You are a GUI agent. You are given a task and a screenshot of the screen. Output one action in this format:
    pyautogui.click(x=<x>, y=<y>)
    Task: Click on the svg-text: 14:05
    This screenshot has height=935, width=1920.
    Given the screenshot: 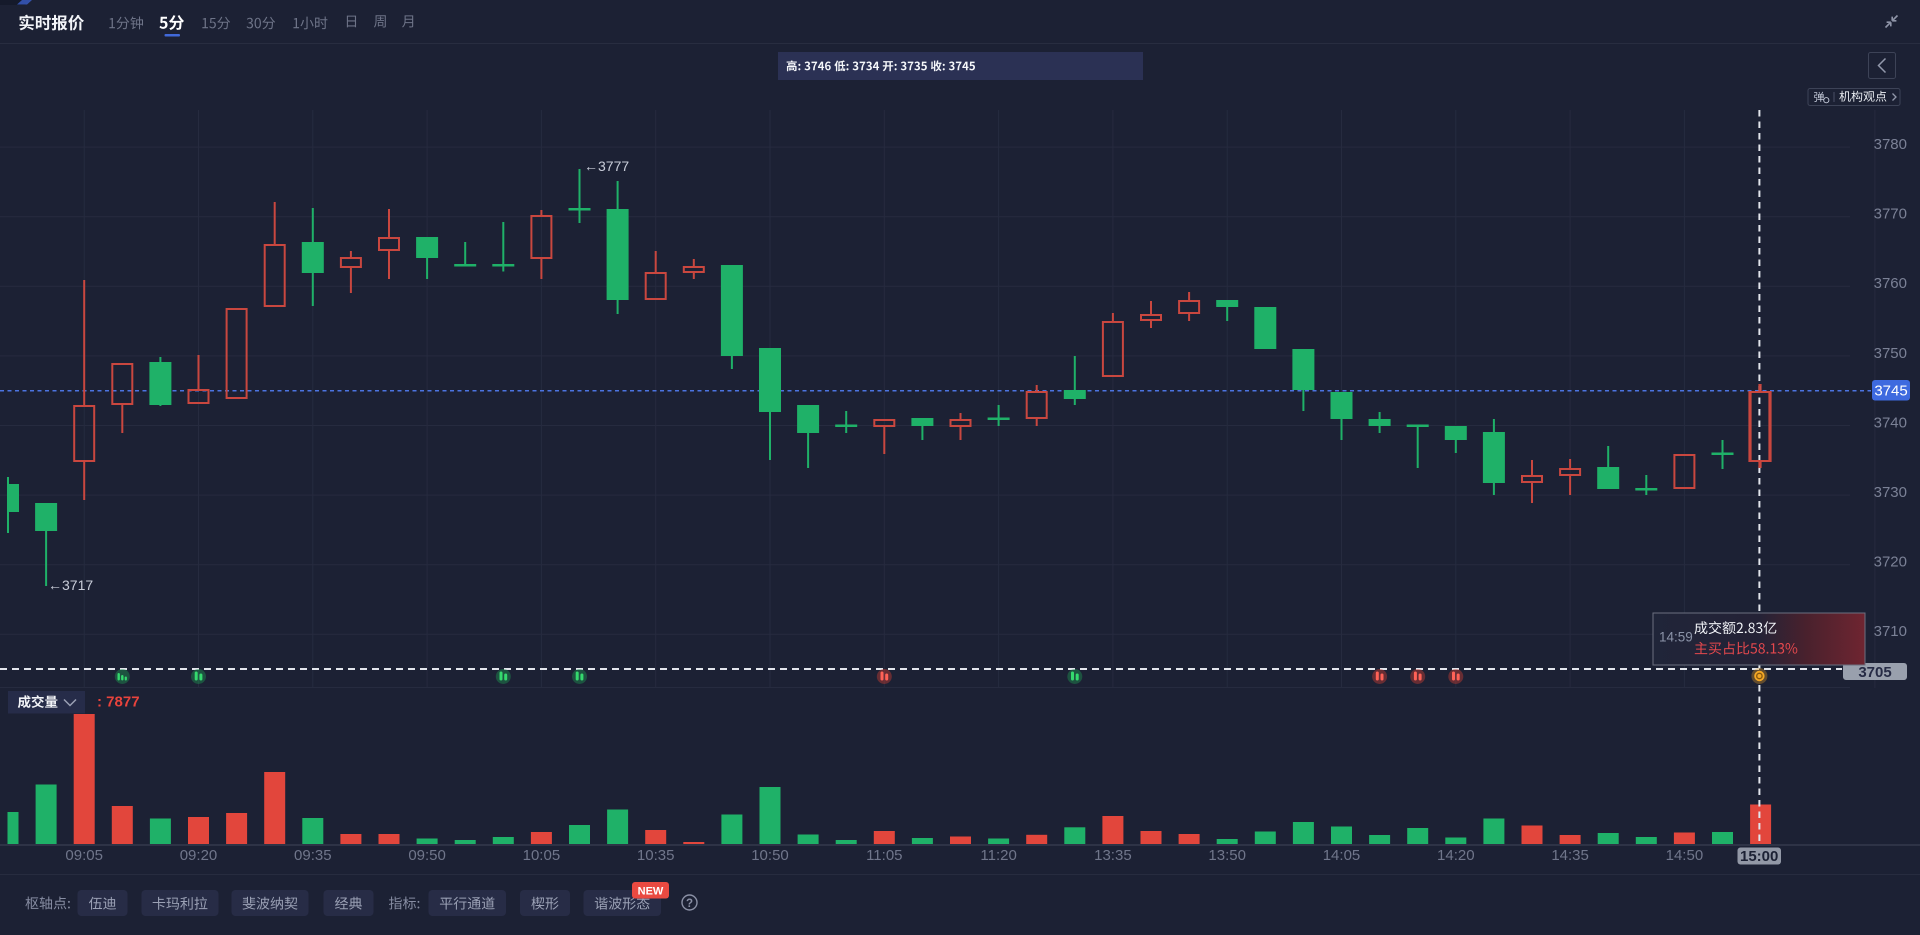 What is the action you would take?
    pyautogui.click(x=1342, y=855)
    